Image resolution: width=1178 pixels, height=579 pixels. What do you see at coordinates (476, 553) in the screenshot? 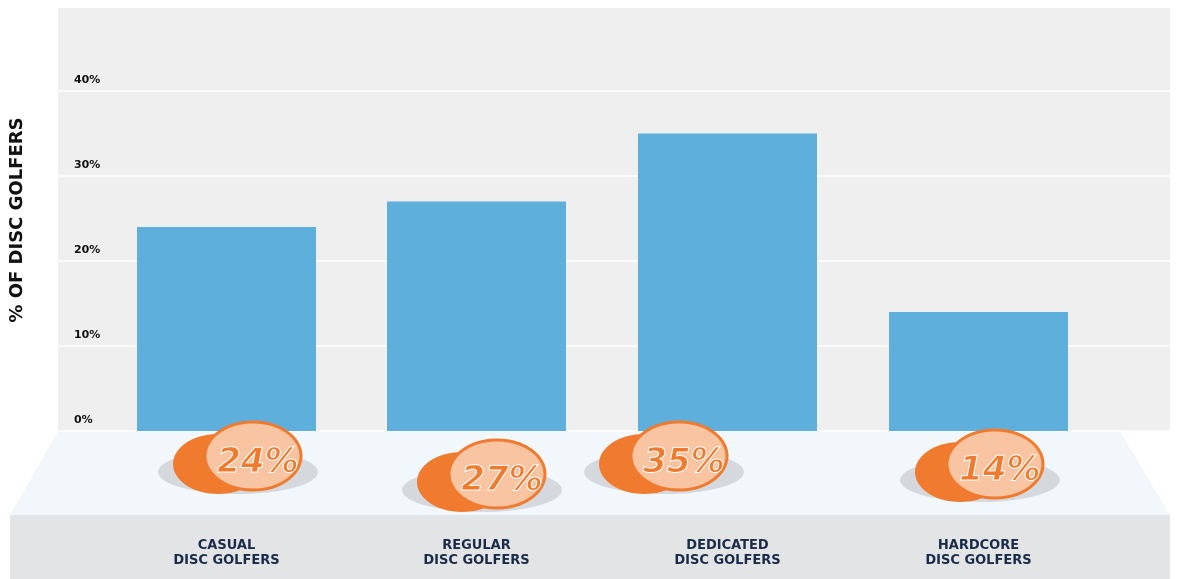
I see `x-tick-label: REGULAR DISC GOLFERS` at bounding box center [476, 553].